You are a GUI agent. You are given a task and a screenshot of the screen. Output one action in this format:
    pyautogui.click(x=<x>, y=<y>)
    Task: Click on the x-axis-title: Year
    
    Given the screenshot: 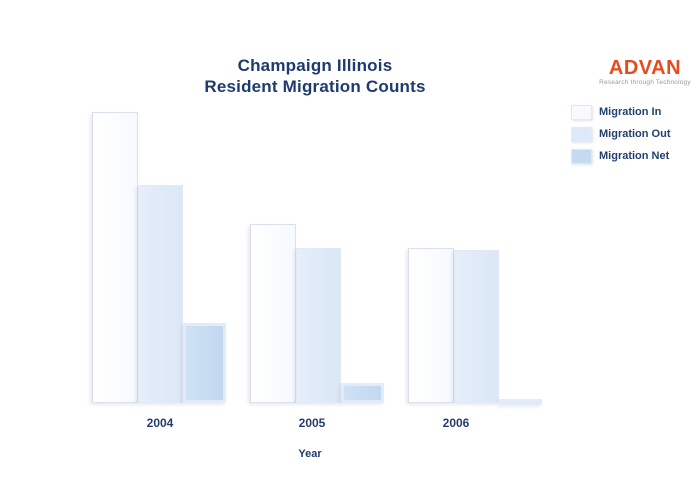 What is the action you would take?
    pyautogui.click(x=310, y=454)
    